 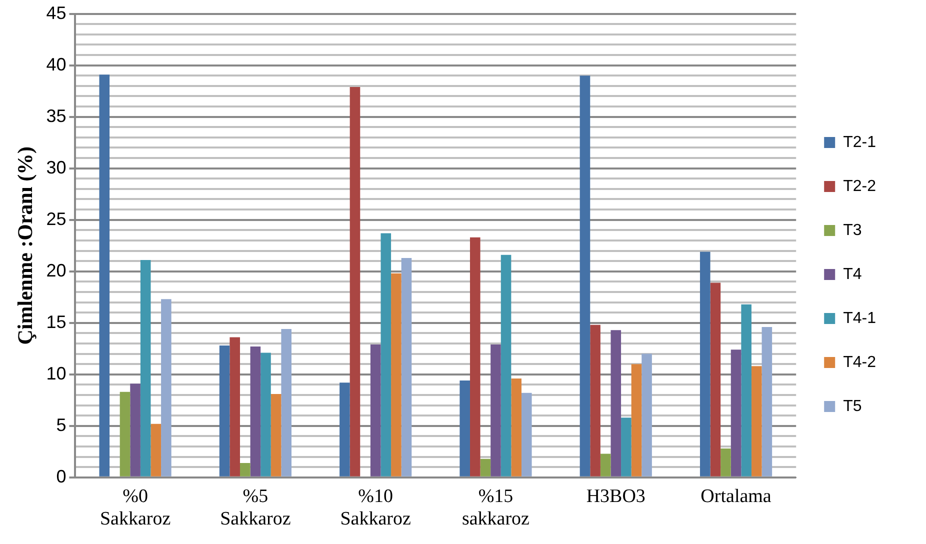 What do you see at coordinates (859, 362) in the screenshot?
I see `legend-label: T4-2` at bounding box center [859, 362].